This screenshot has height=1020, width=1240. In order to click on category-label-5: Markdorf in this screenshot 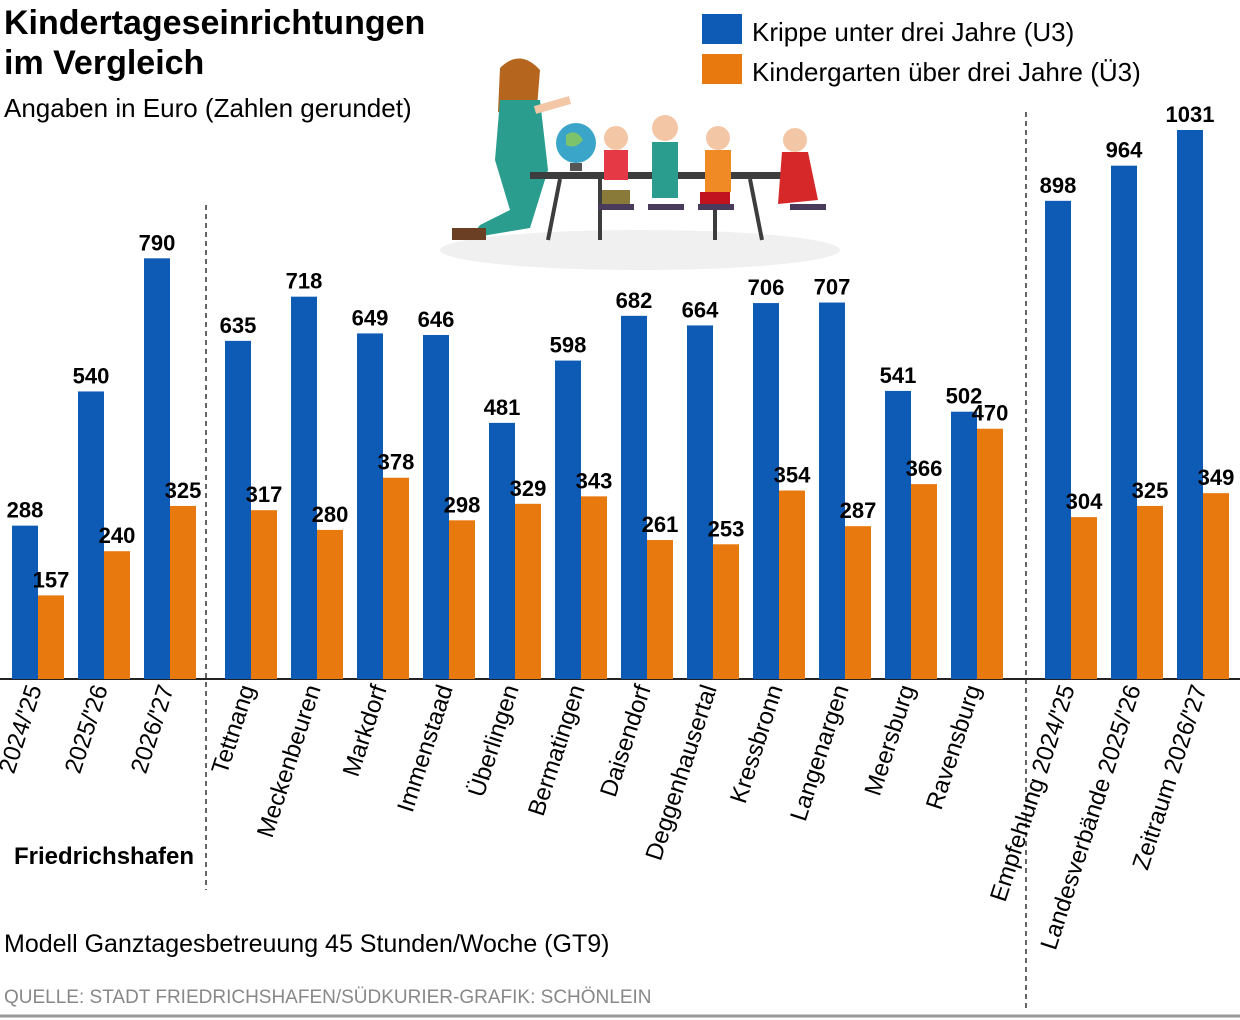, I will do `click(365, 730)`.